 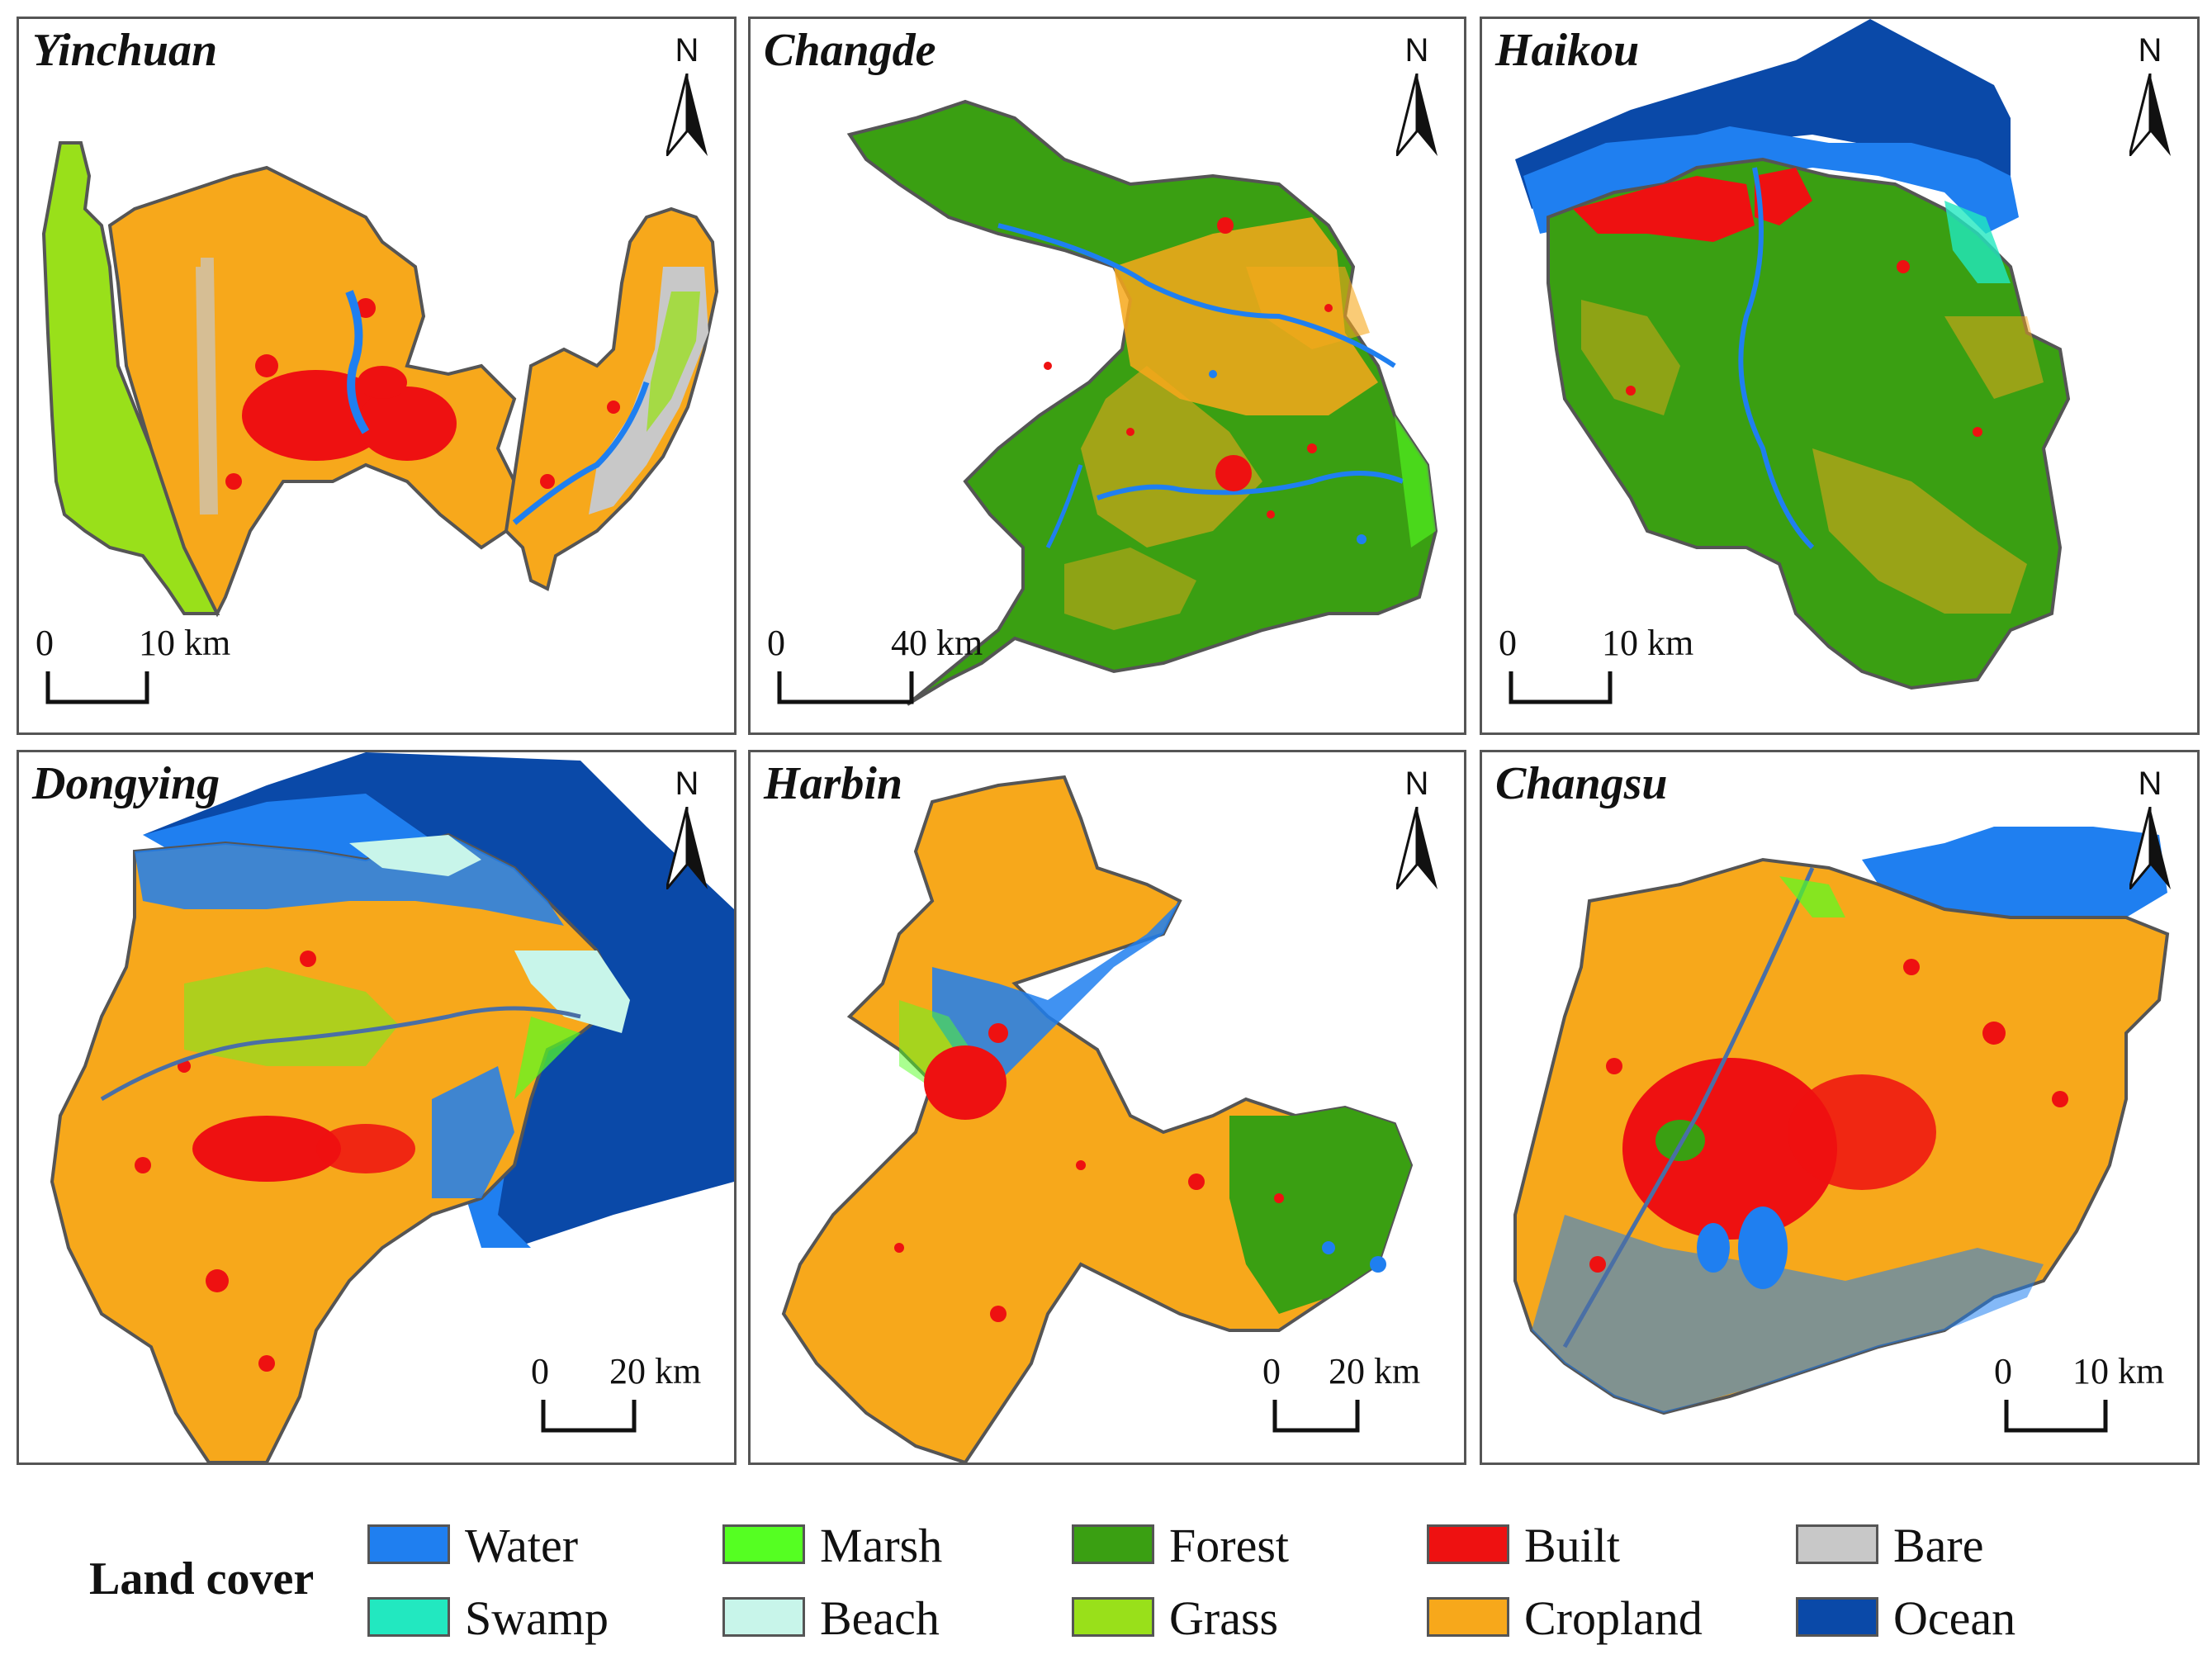 I want to click on city-name: Changde, so click(x=850, y=50).